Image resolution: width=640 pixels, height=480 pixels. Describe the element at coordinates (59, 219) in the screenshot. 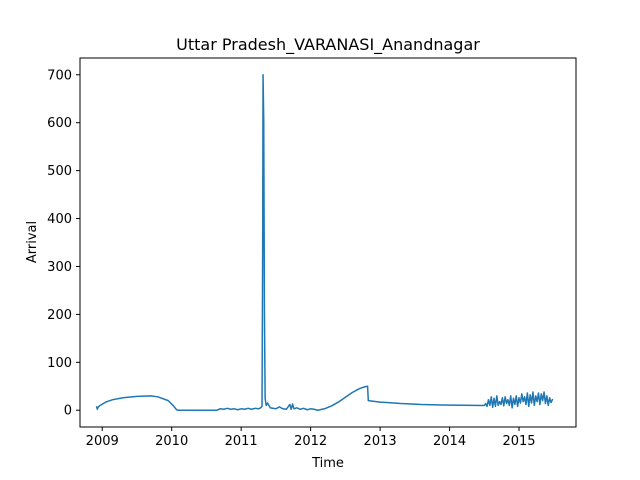

I see `y-tick-label: 400` at that location.